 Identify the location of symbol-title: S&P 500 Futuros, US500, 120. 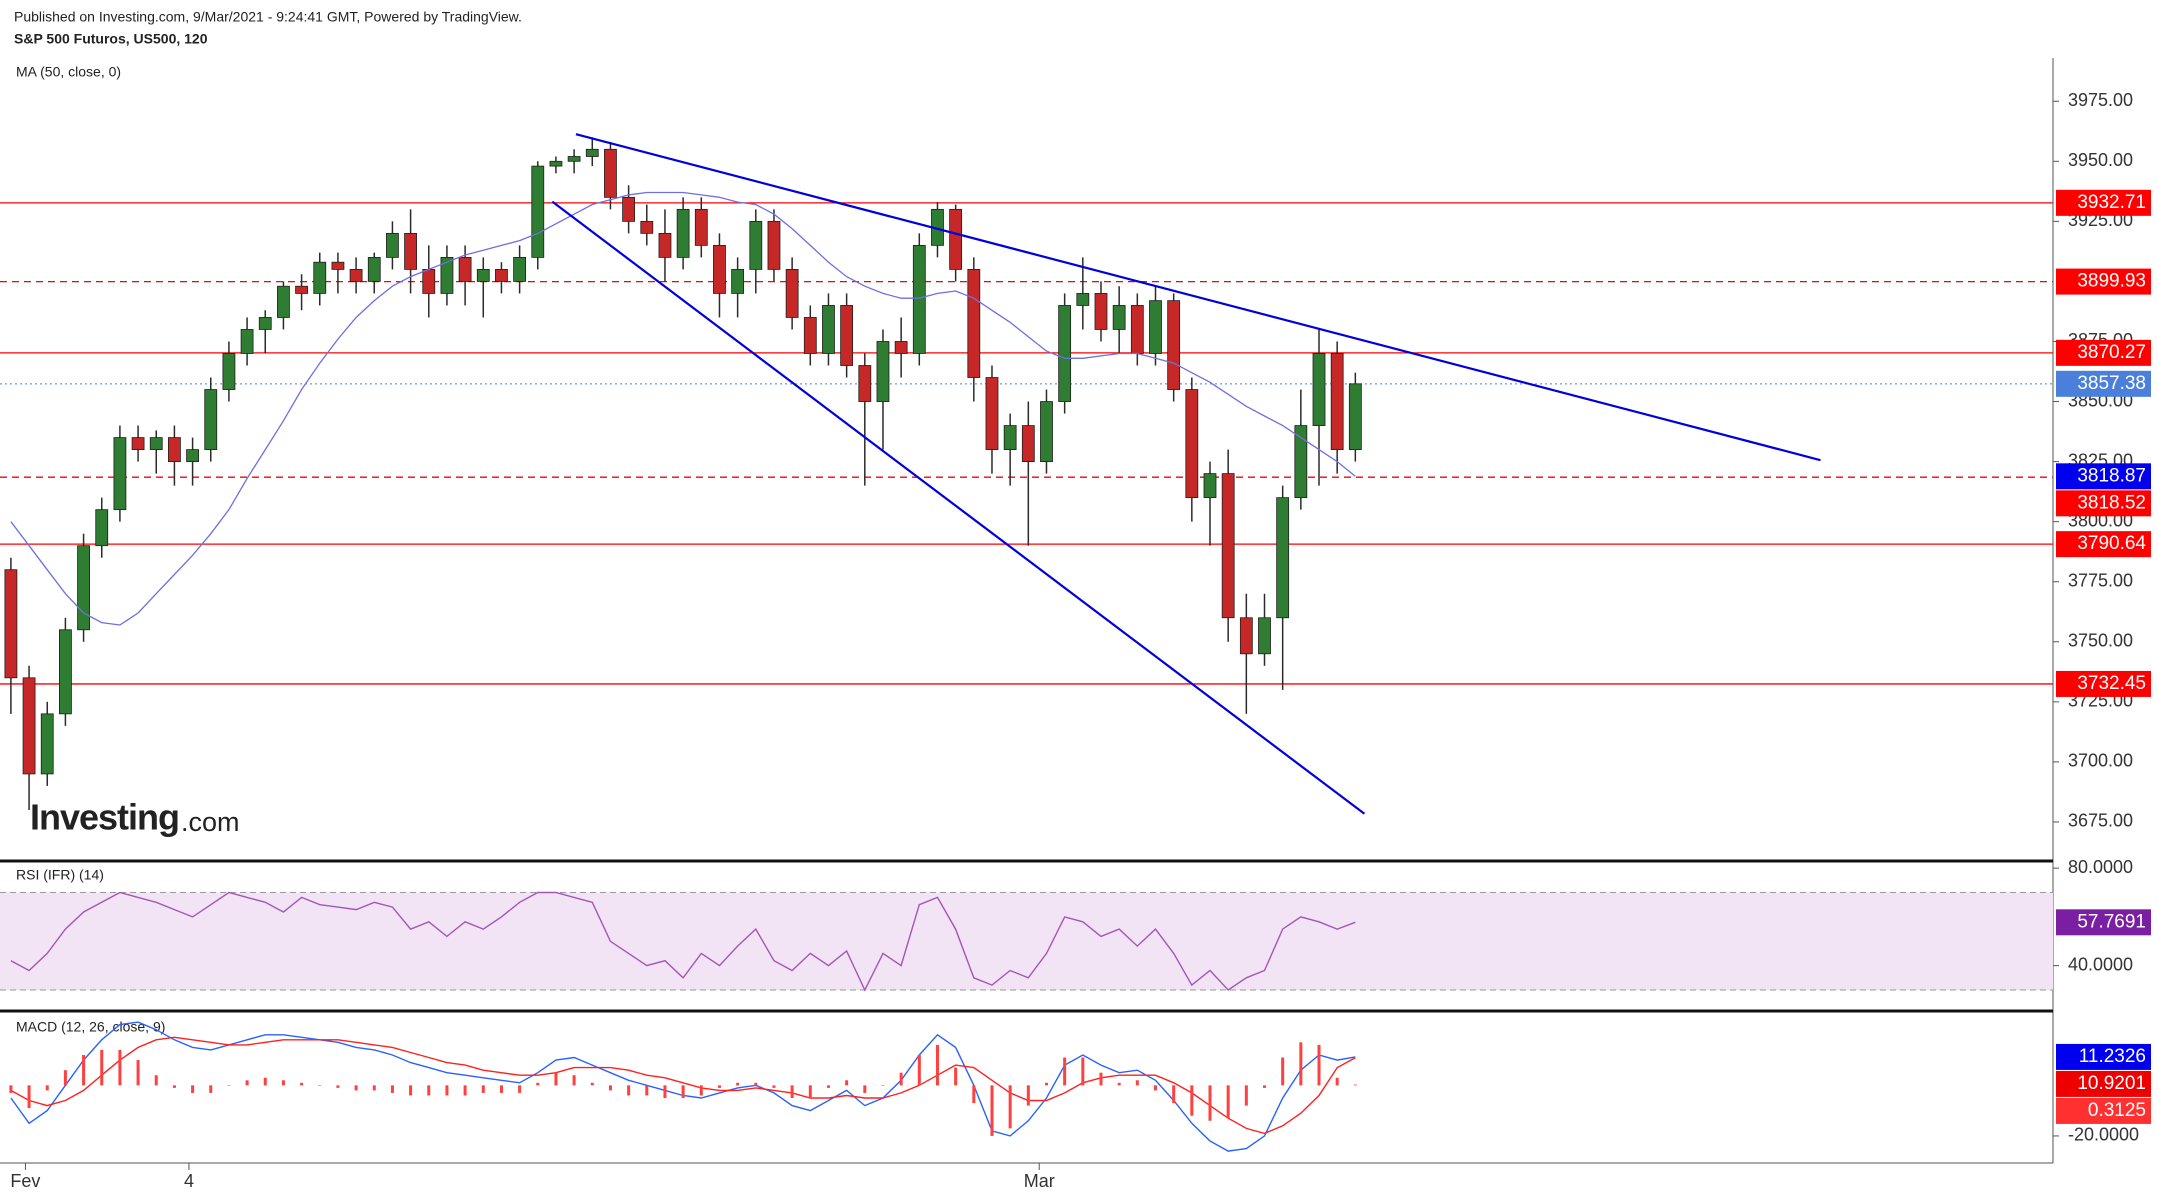
(111, 39).